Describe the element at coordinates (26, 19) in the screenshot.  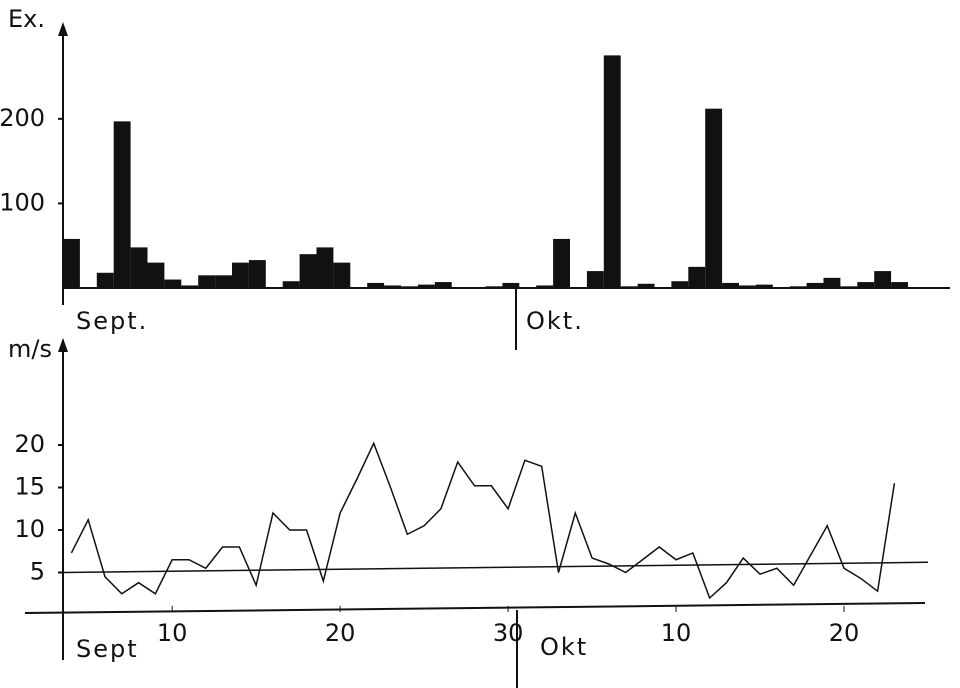
I see `y-axis-label: Ex.` at that location.